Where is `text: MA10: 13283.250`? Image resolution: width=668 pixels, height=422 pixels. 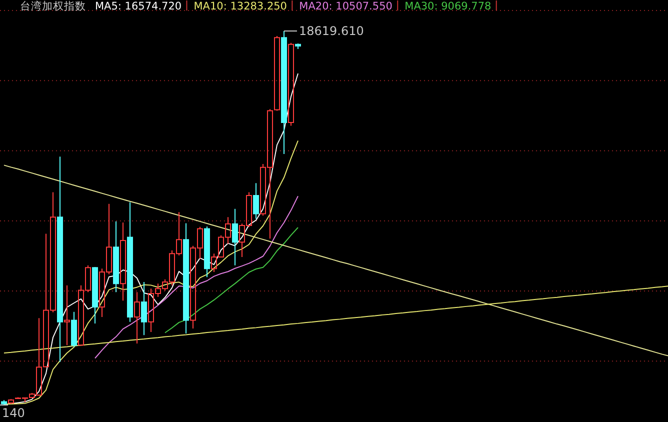 text: MA10: 13283.250 is located at coordinates (240, 6).